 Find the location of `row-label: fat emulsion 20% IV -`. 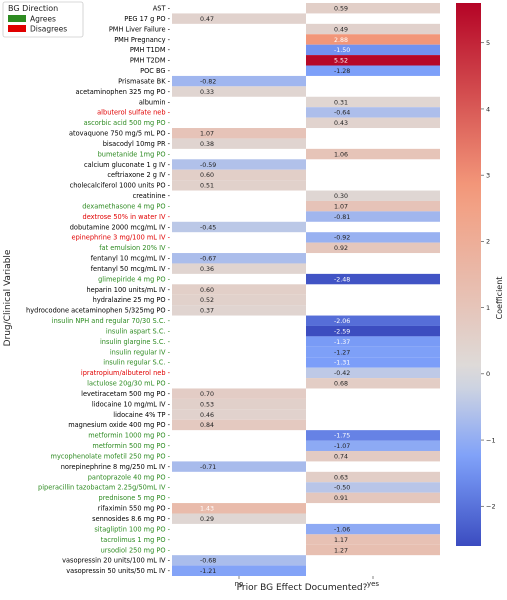

row-label: fat emulsion 20% IV - is located at coordinates (134, 248).